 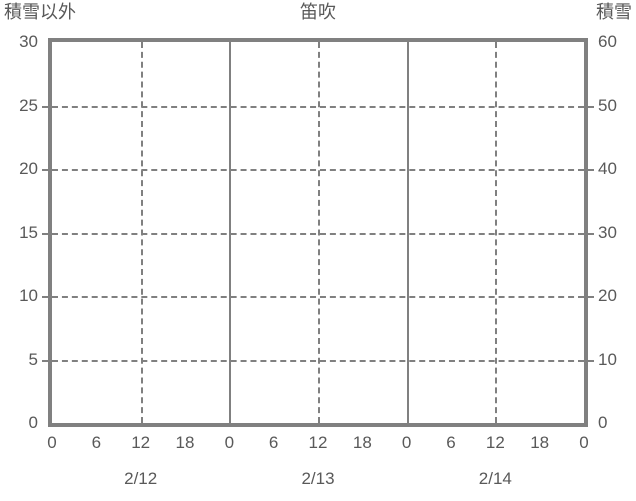 What do you see at coordinates (603, 422) in the screenshot?
I see `y-axis-tick-label-right: 0` at bounding box center [603, 422].